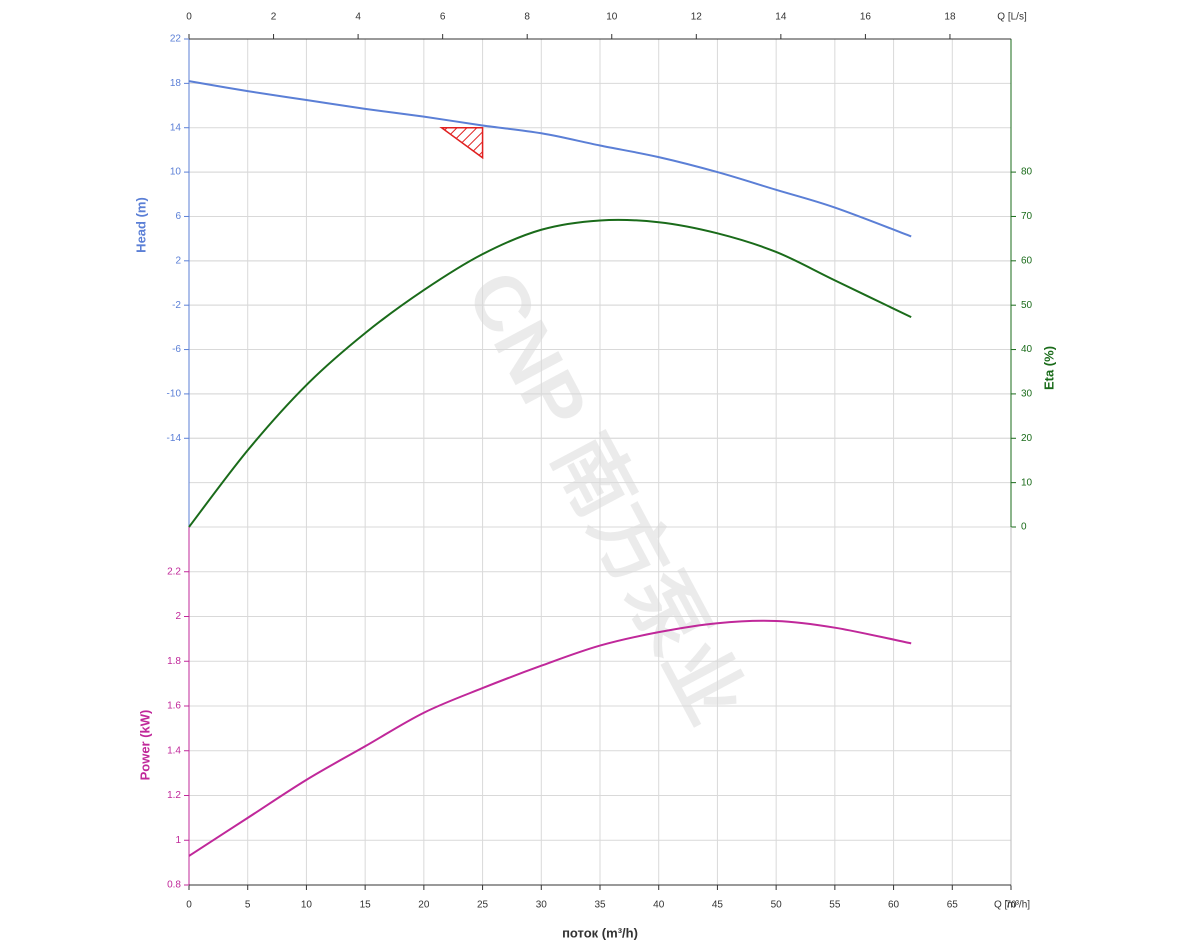  What do you see at coordinates (176, 305) in the screenshot?
I see `y-tick-label: -2` at bounding box center [176, 305].